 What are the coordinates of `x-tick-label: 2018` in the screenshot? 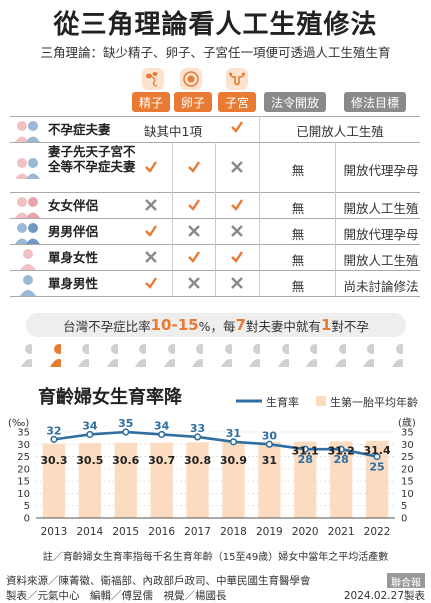 It's located at (233, 532).